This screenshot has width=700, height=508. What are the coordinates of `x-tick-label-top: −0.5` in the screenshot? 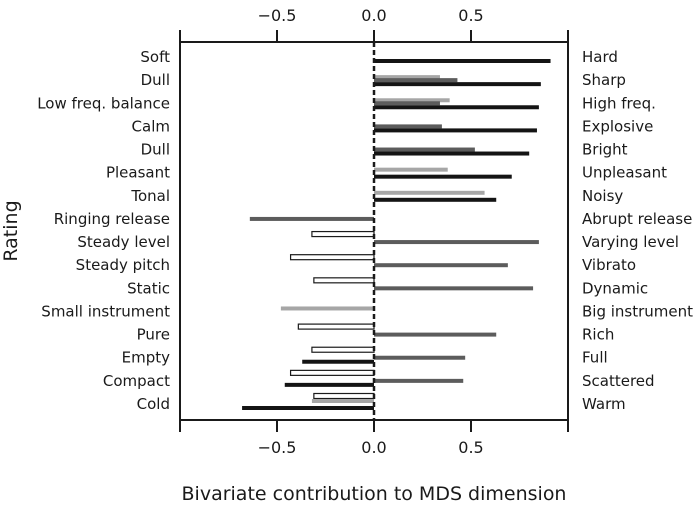 It's located at (277, 15).